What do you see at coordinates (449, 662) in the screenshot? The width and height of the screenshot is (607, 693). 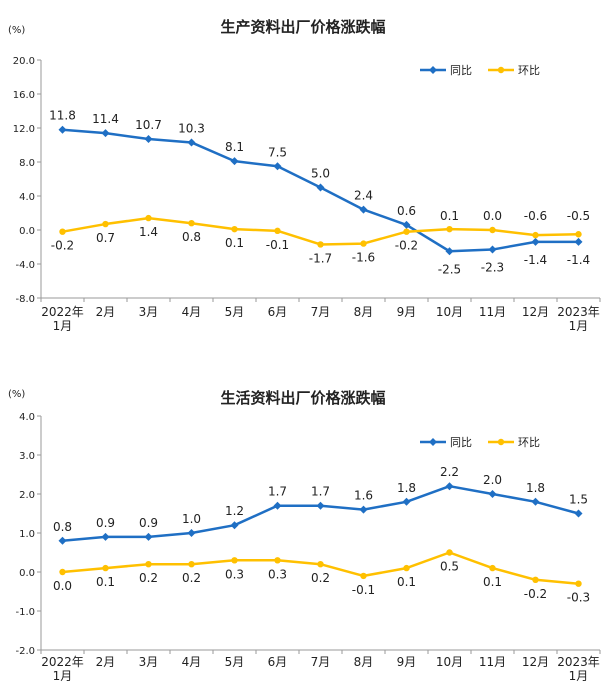 I see `x-tick-label: 10月` at bounding box center [449, 662].